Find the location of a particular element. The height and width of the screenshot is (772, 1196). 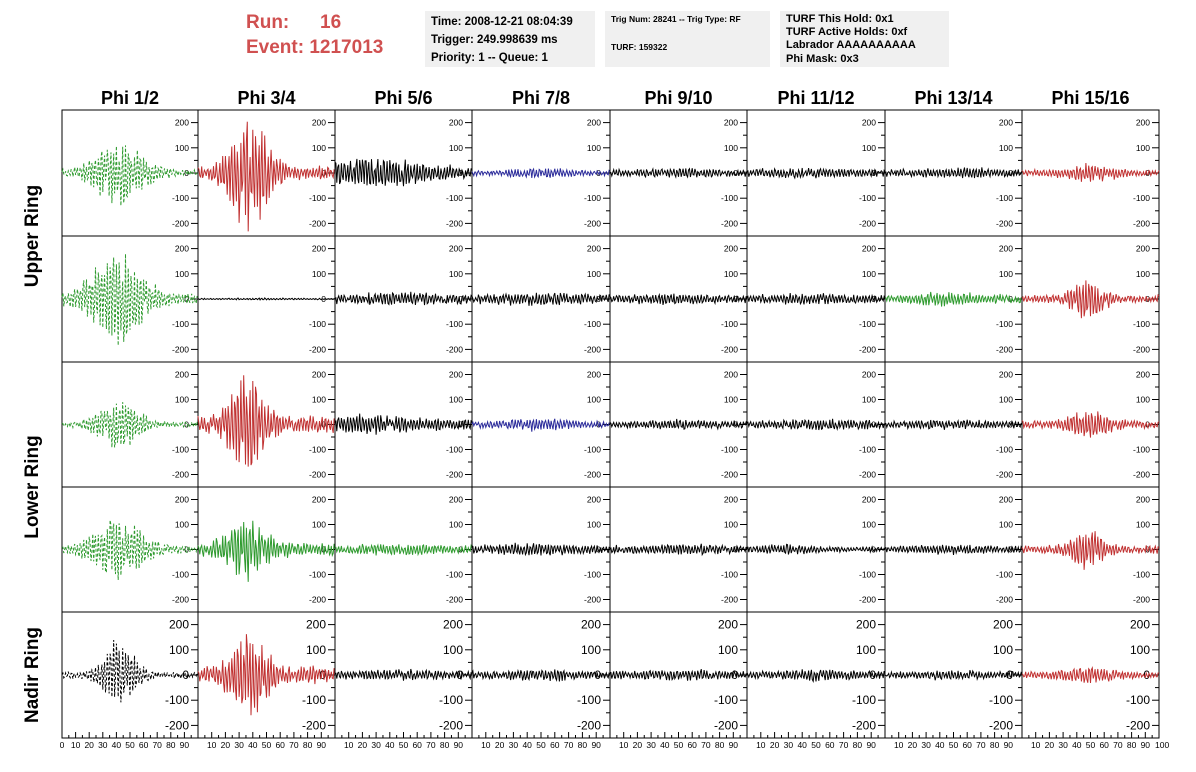

waveform-r1-c7 is located at coordinates (953, 173).